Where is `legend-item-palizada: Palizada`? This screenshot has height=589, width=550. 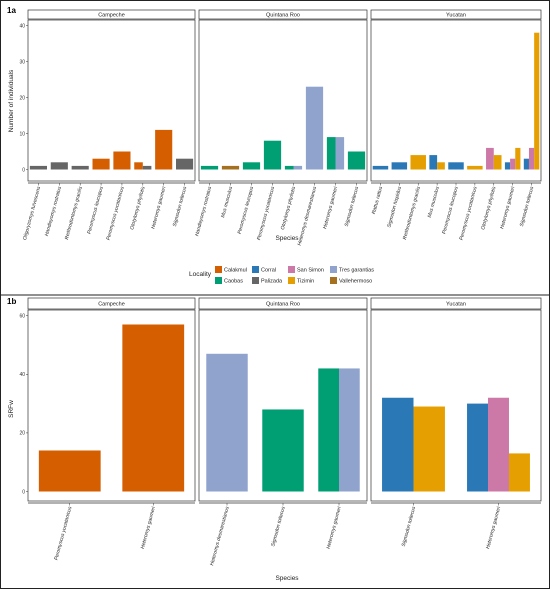
legend-item-palizada: Palizada is located at coordinates (267, 281).